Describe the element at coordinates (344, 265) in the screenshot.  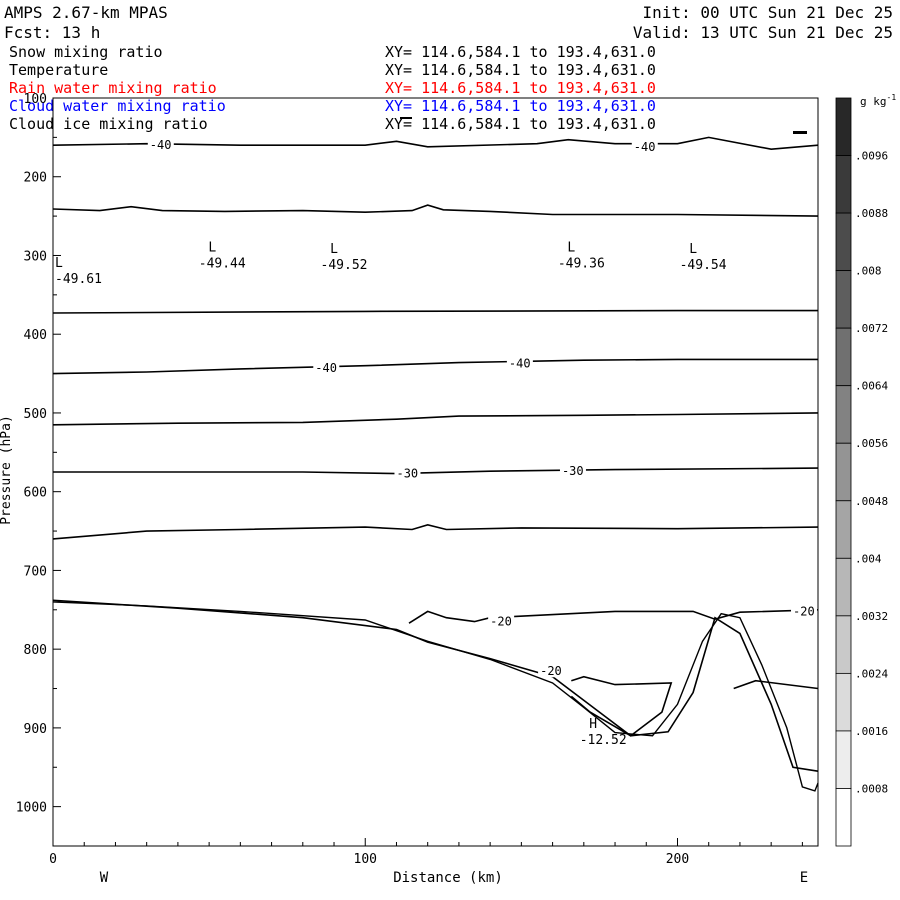
I see `extremum-value: -49.52` at that location.